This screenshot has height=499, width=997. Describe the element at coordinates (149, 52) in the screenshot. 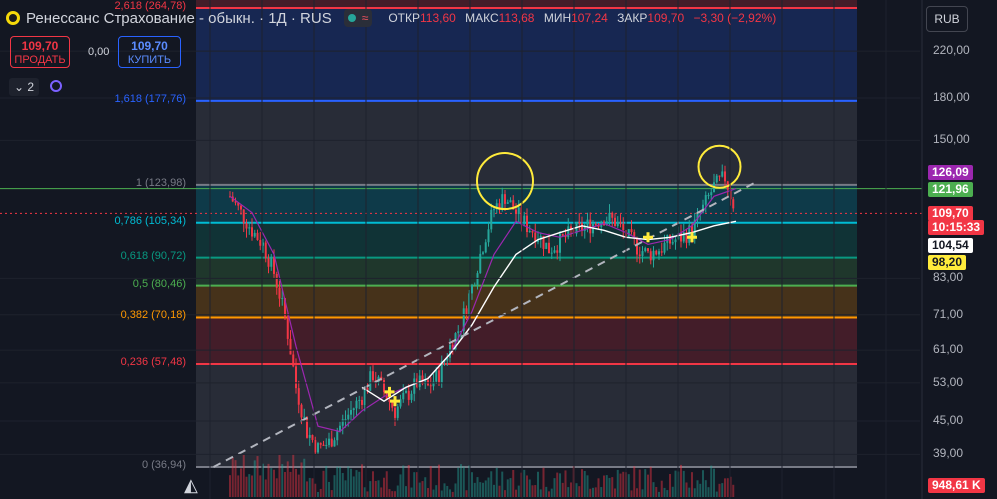

I see `buy-button: 109,70 КУПИТЬ` at that location.